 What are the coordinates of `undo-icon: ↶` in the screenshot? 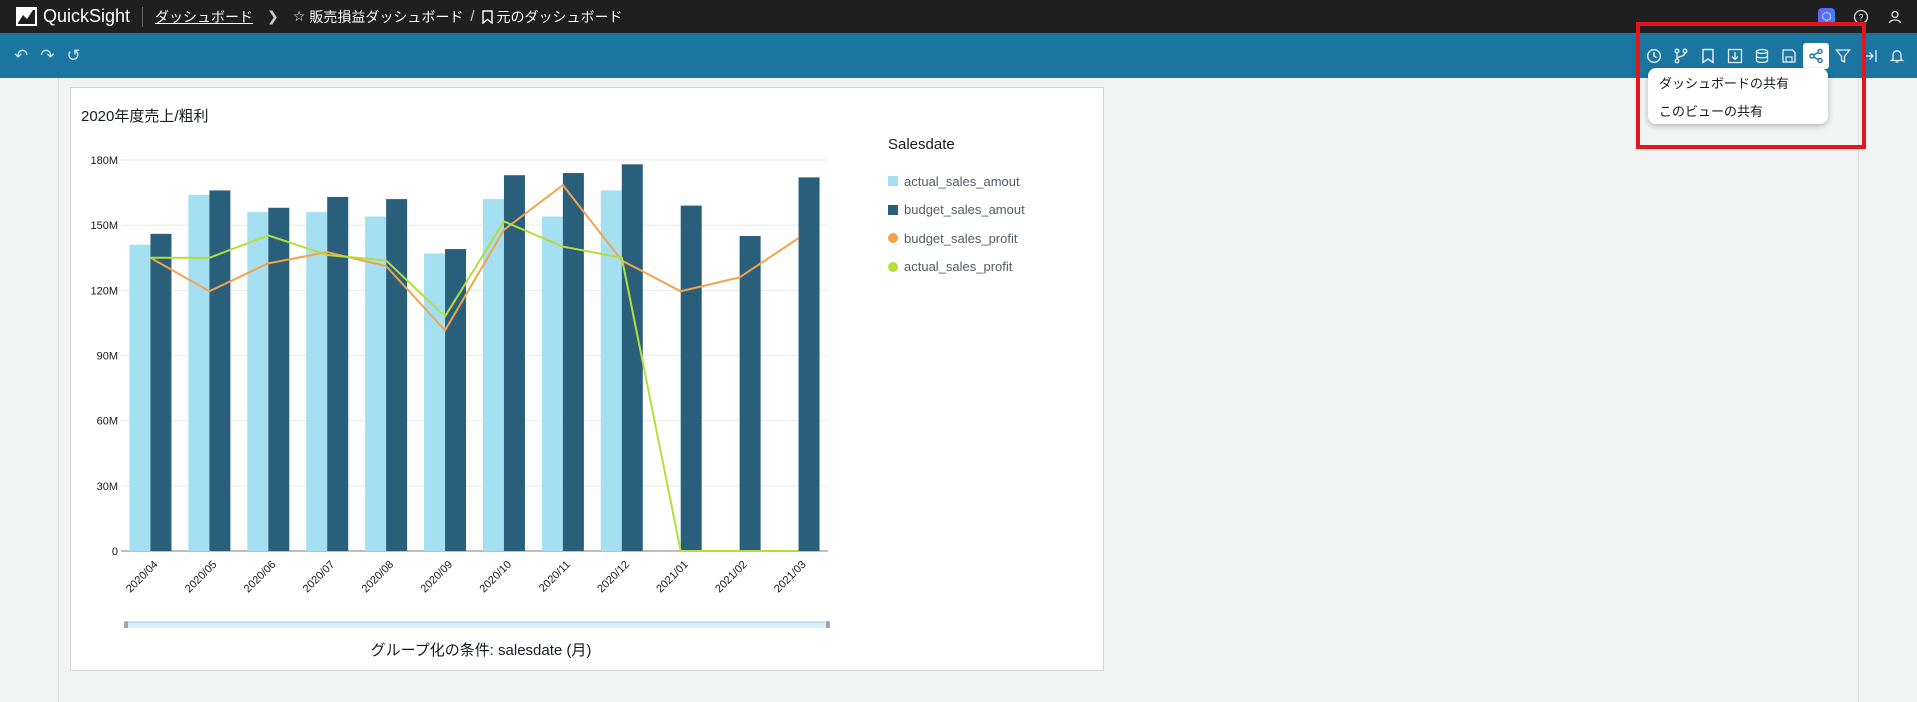 It's located at (21, 55).